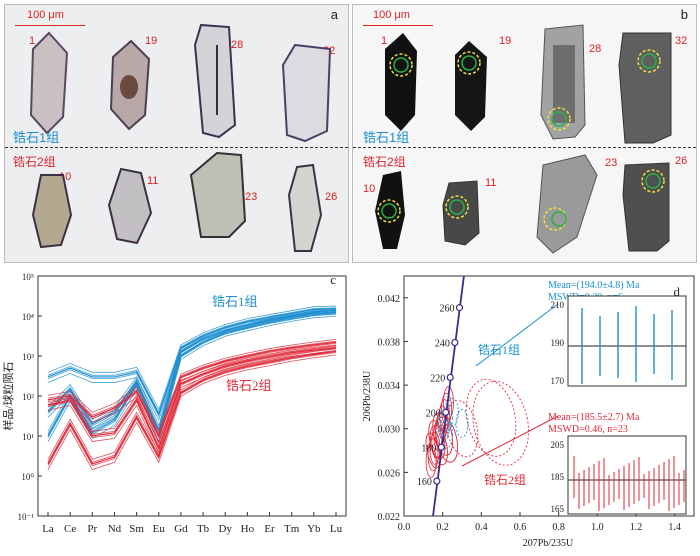 This screenshot has height=556, width=700. Describe the element at coordinates (558, 477) in the screenshot. I see `inset2-tick: 185` at that location.